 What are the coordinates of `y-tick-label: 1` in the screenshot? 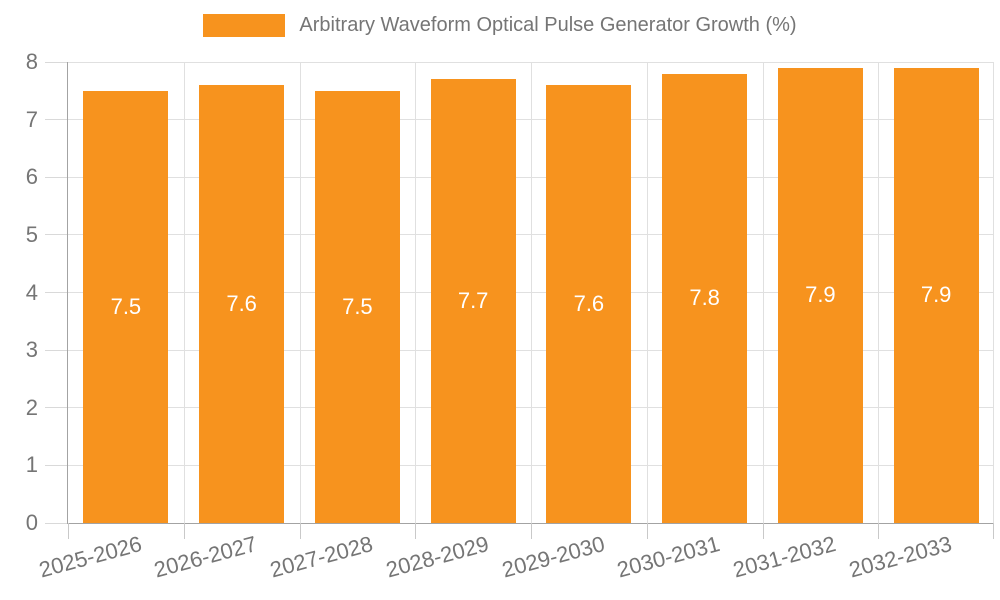 It's located at (31, 465).